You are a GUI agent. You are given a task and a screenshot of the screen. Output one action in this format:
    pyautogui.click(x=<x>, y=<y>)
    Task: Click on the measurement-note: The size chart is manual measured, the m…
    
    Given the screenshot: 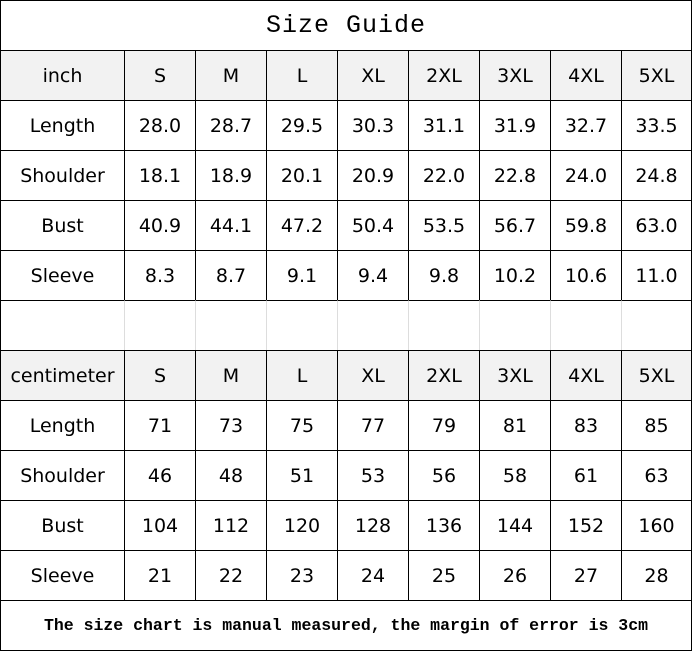 What is the action you would take?
    pyautogui.click(x=346, y=625)
    